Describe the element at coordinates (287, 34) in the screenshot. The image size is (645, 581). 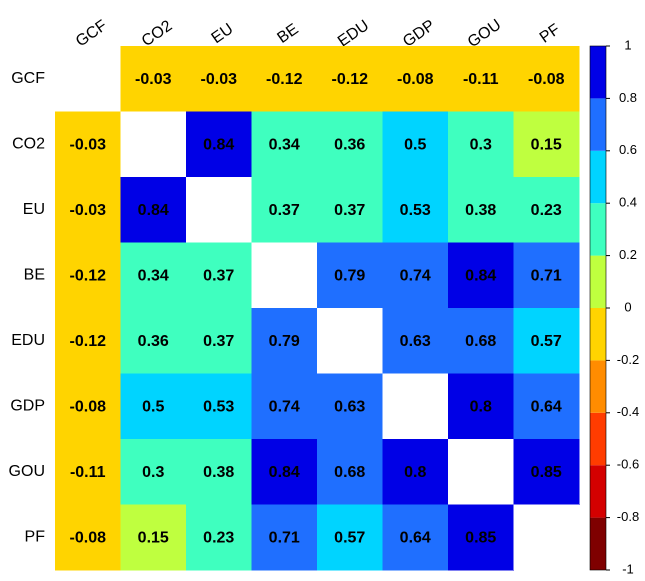
I see `column-label: BE` at that location.